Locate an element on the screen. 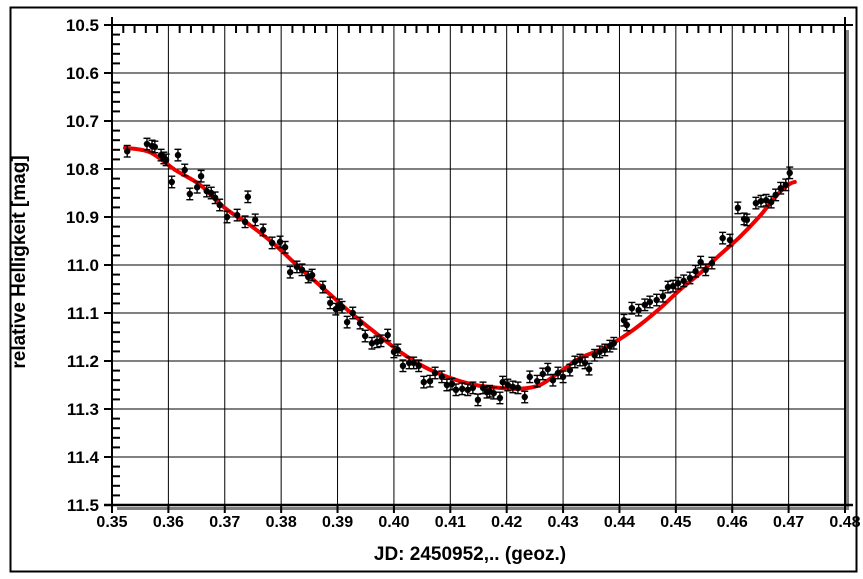 The width and height of the screenshot is (863, 579). y-tick-label: 11.5 is located at coordinates (83, 505).